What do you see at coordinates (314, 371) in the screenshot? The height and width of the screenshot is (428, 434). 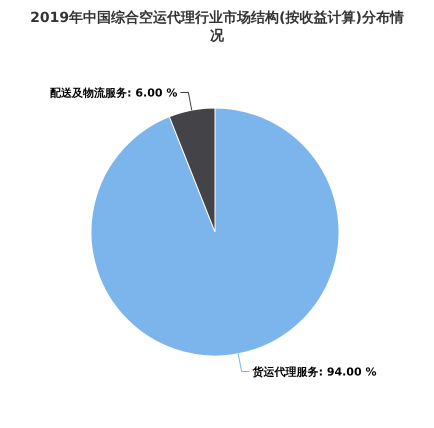 I see `slice-label: 货运代理服务: 94.00 %` at bounding box center [314, 371].